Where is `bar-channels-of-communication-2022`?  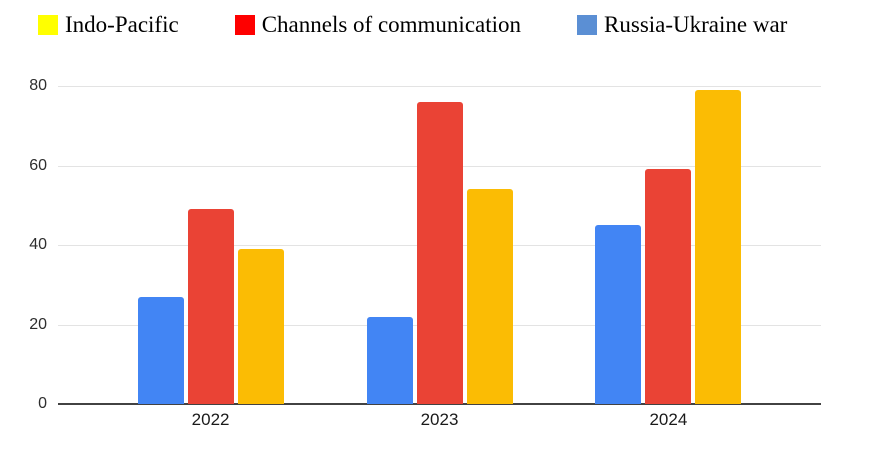 bar-channels-of-communication-2022 is located at coordinates (210, 306).